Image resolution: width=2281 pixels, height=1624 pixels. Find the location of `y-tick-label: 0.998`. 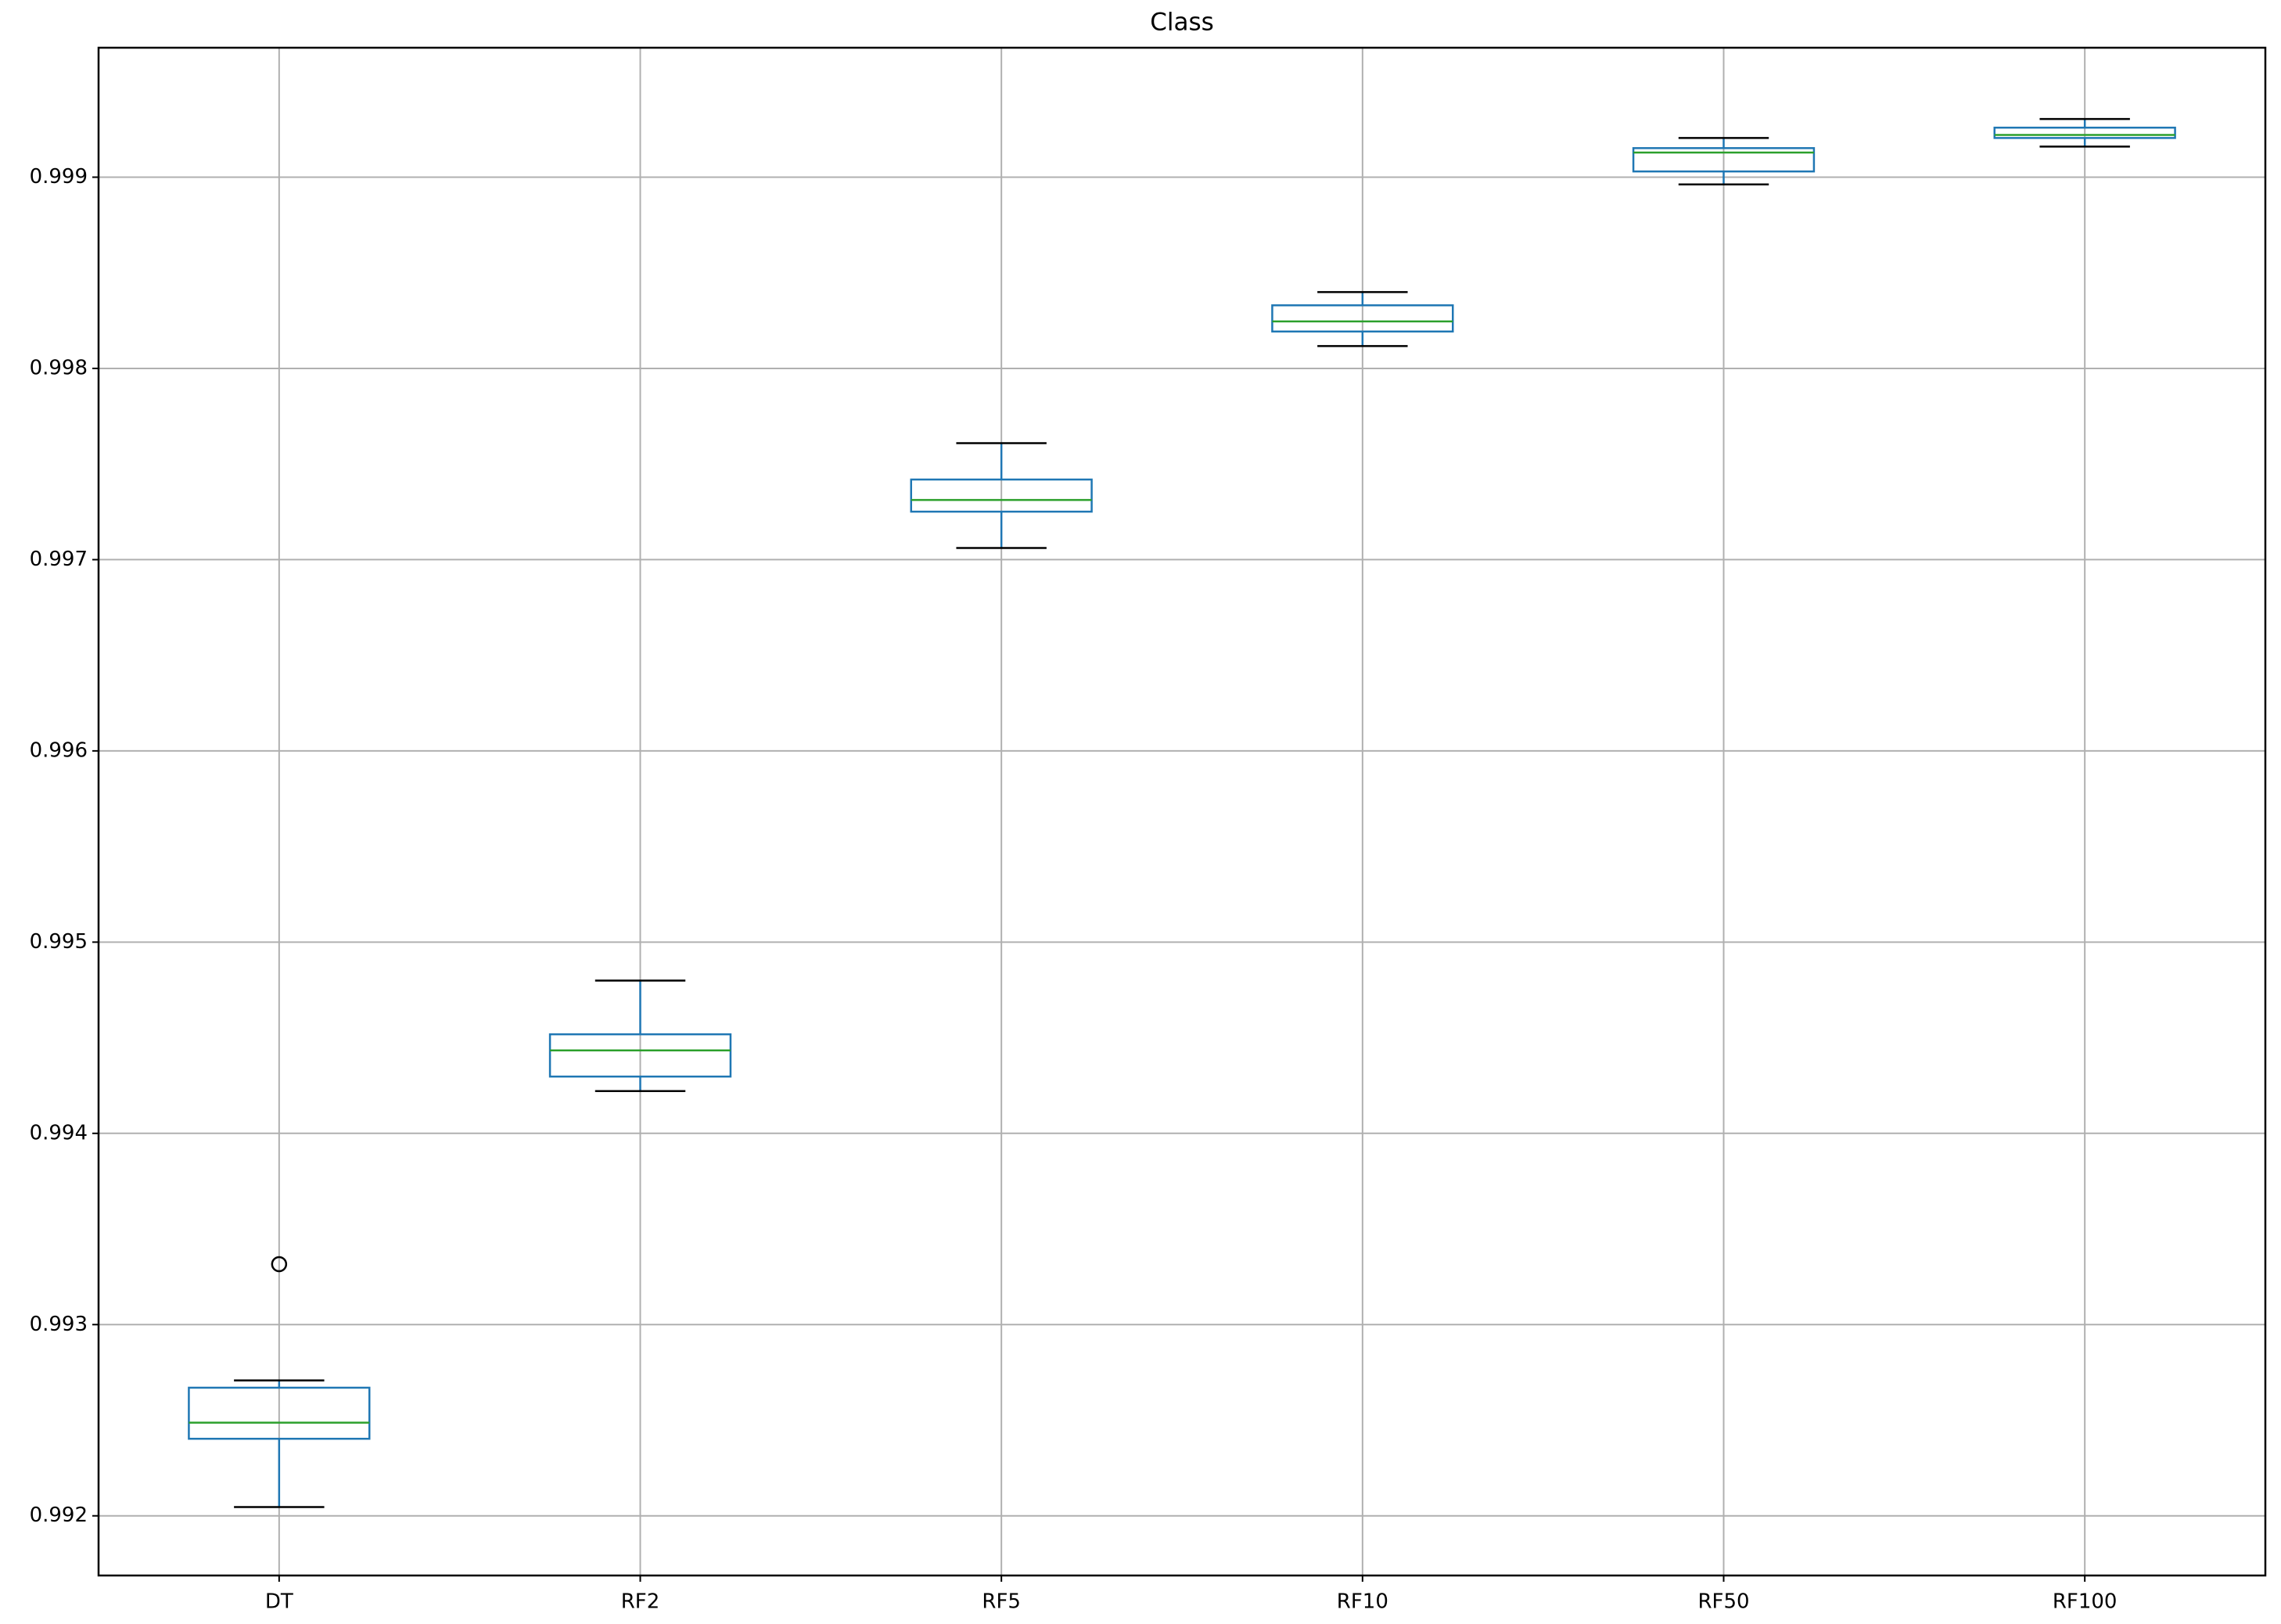

y-tick-label: 0.998 is located at coordinates (59, 367).